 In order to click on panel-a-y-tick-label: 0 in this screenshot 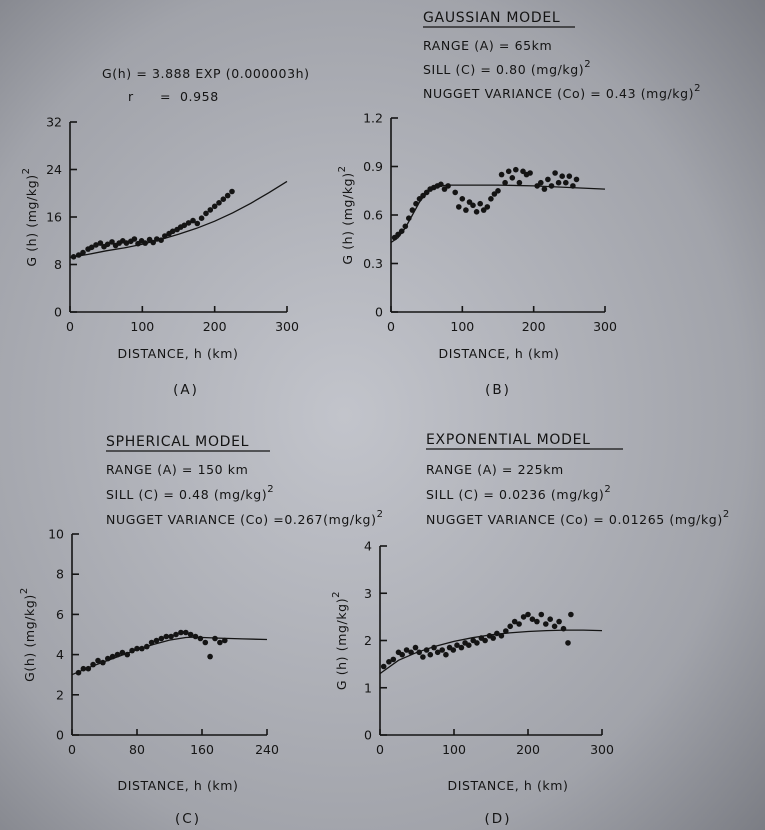, I will do `click(58, 312)`.